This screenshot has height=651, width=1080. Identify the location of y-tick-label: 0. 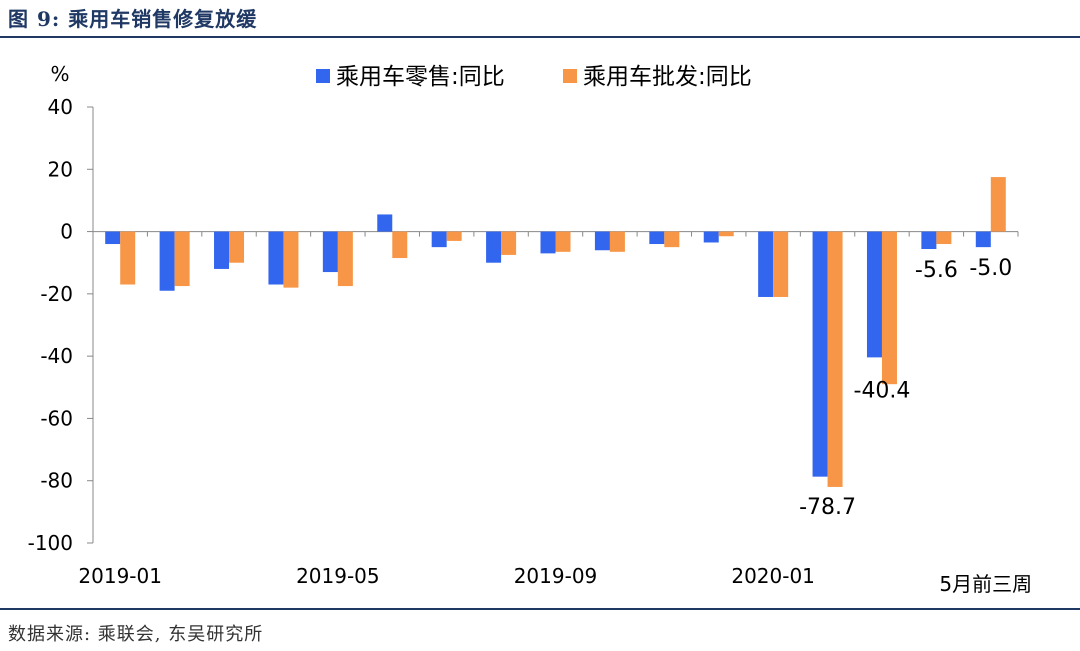
(66, 232).